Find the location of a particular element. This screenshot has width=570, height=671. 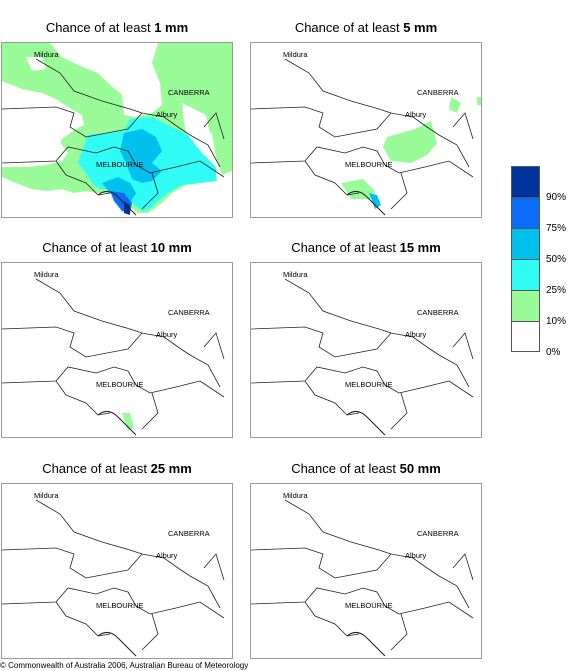

panel-title: Chance of at least 5 mm is located at coordinates (366, 27).